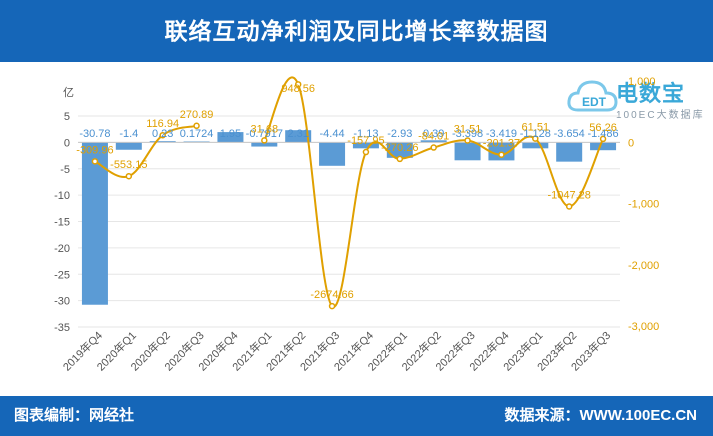 The height and width of the screenshot is (436, 713). I want to click on y-left-tick-label: -15, so click(62, 223).